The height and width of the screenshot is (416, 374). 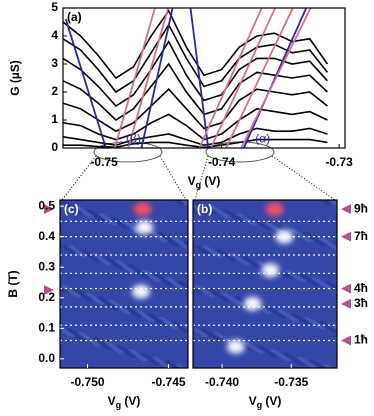 I want to click on x-tick-label: -0.750, so click(x=88, y=382).